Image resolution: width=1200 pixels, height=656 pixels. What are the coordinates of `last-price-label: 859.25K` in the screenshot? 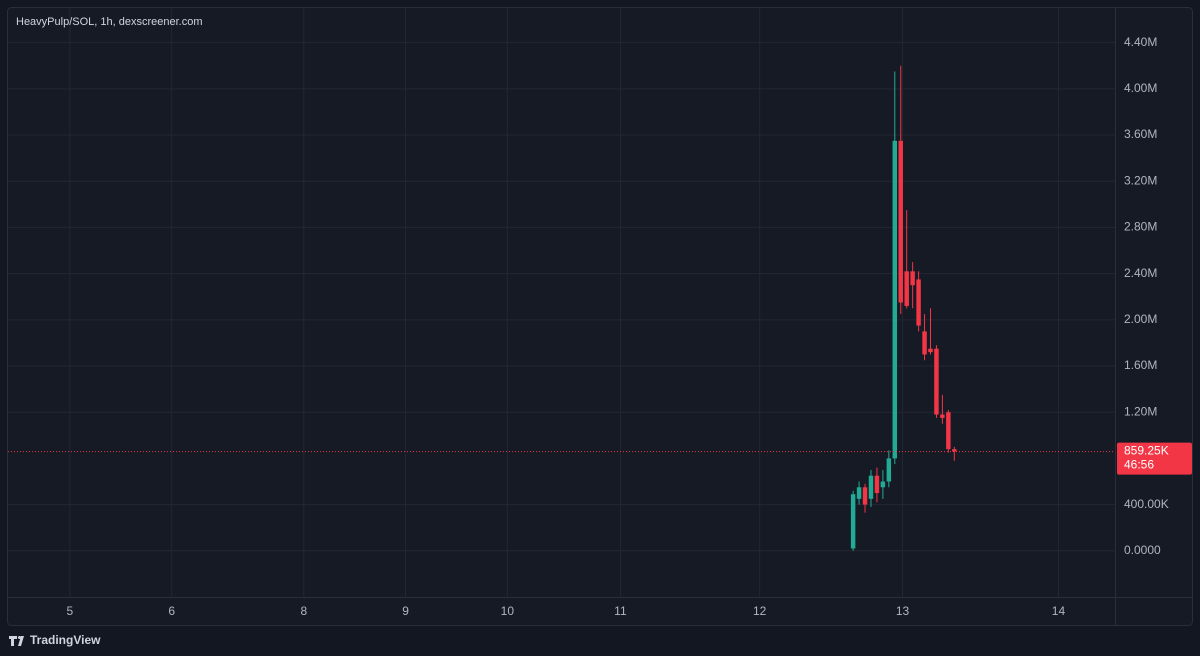 It's located at (1146, 451).